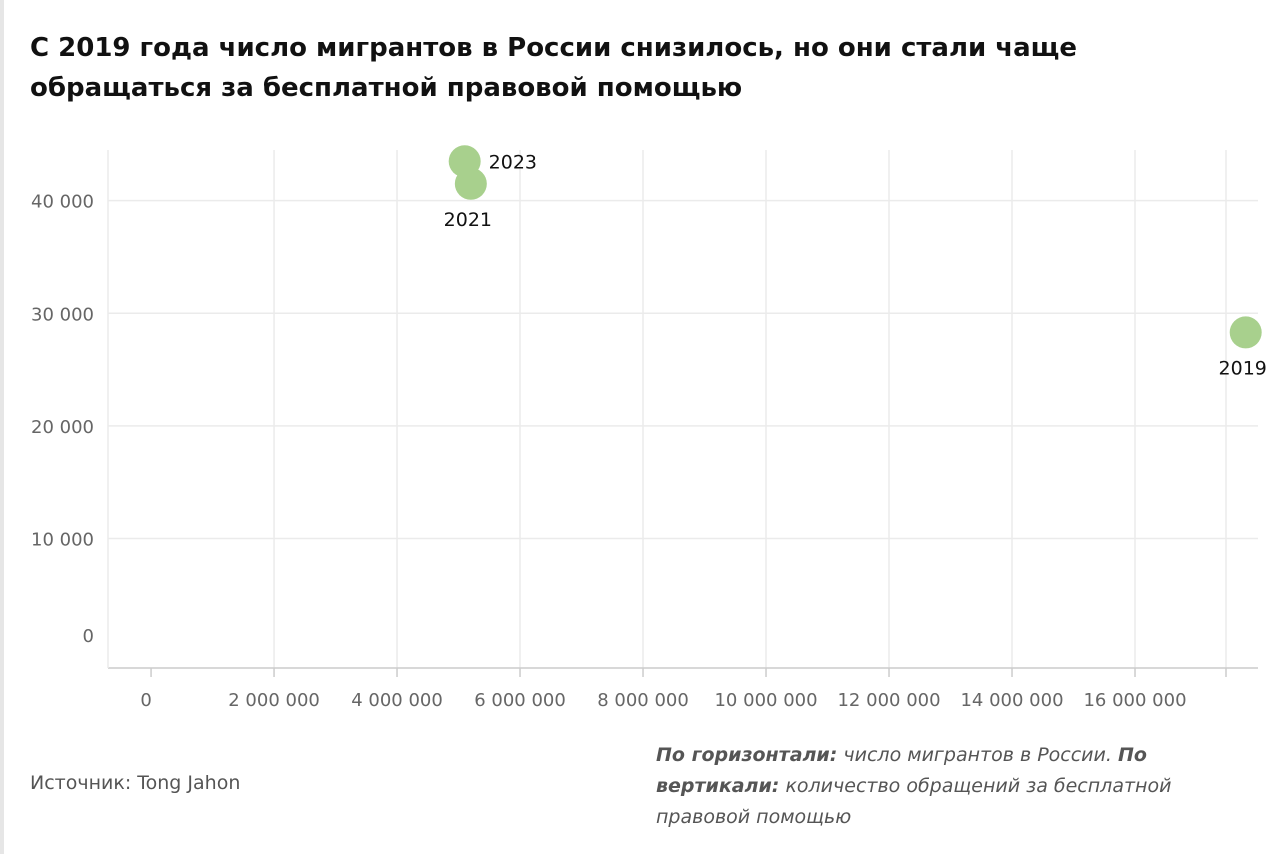 The image size is (1280, 854). Describe the element at coordinates (765, 700) in the screenshot. I see `x-tick-label: 10 000 000` at that location.